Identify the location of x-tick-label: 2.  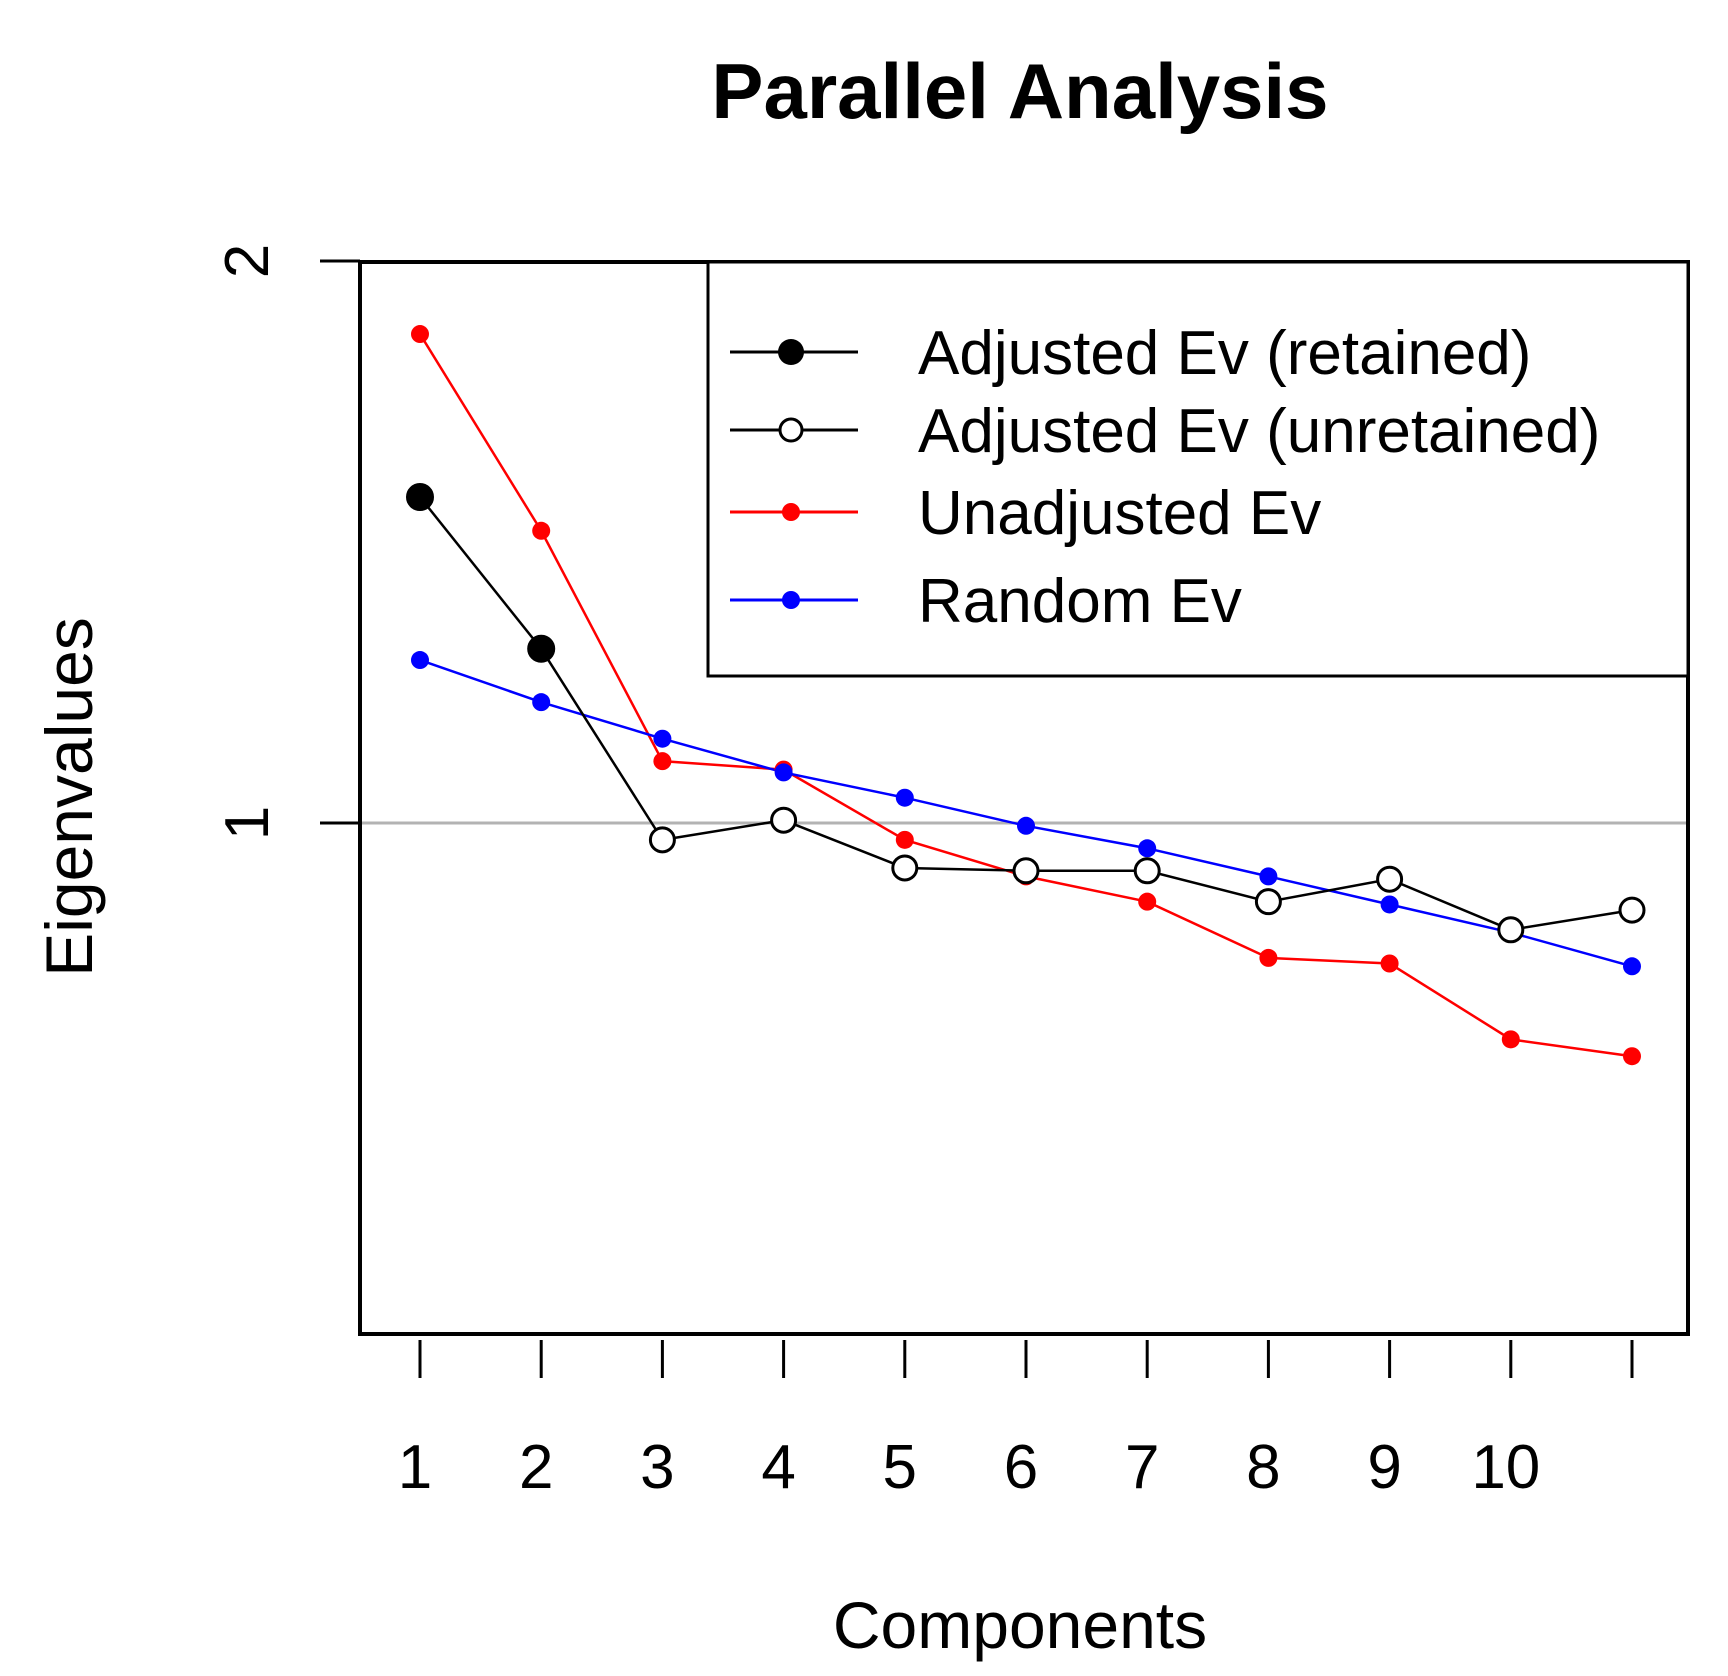
(536, 1467).